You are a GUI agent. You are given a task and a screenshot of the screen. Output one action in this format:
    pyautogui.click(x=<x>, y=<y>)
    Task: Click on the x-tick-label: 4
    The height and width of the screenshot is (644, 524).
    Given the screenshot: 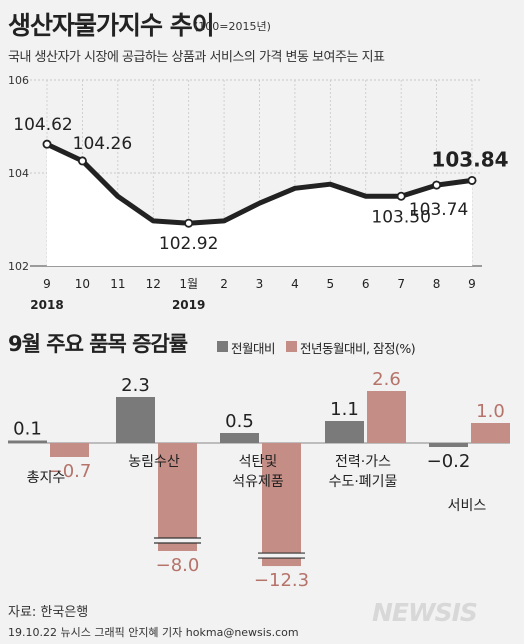 What is the action you would take?
    pyautogui.click(x=295, y=284)
    